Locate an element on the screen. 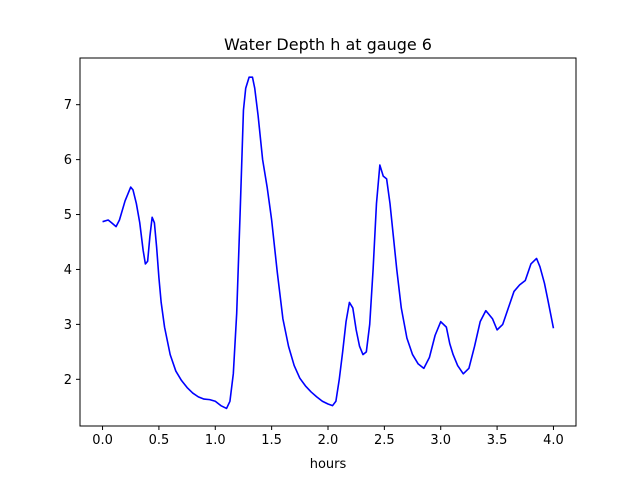 The image size is (640, 480). y-tick-label: 7 is located at coordinates (68, 105).